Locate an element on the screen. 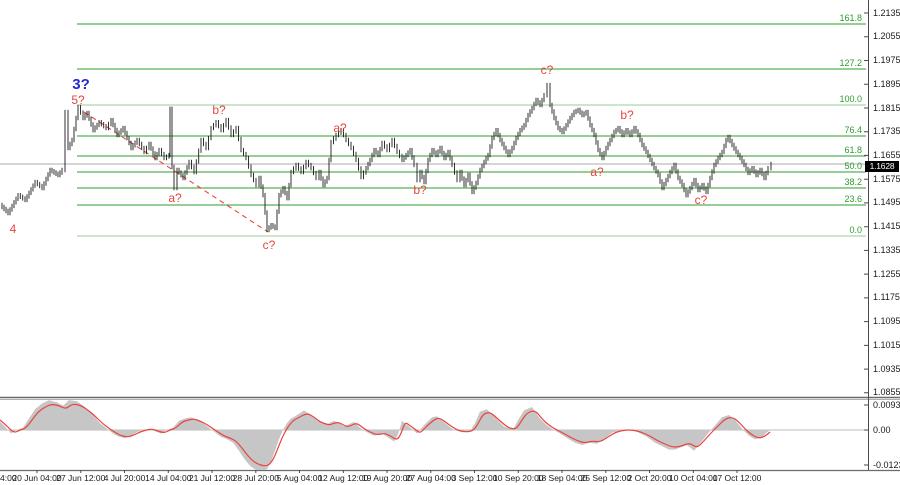  indicator-signal-line is located at coordinates (385, 435).